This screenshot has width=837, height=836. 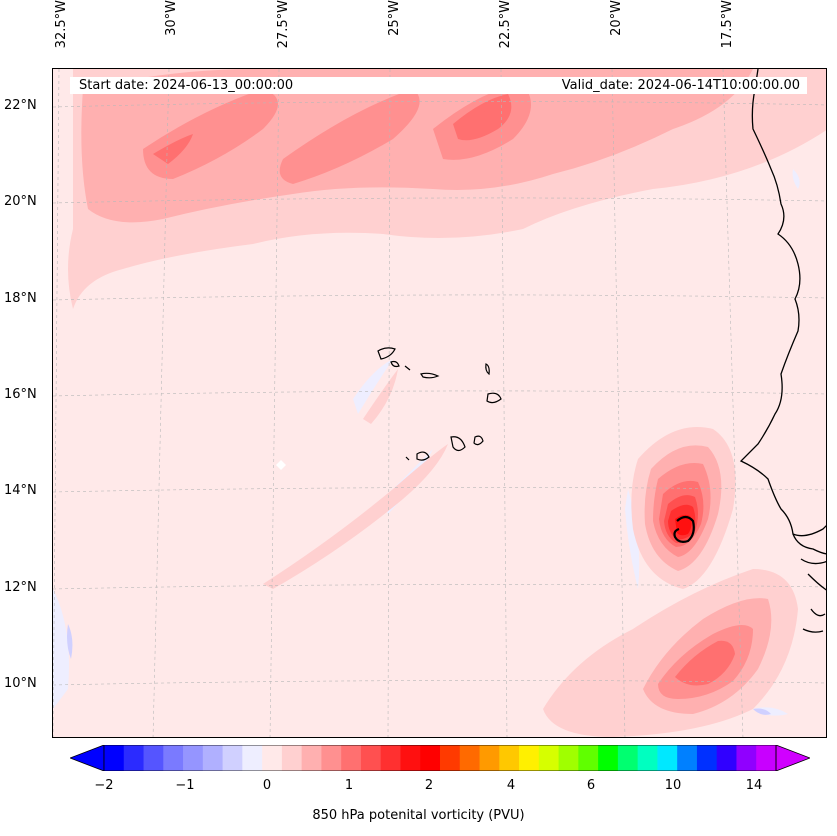 I want to click on cbar-tick-1: 1, so click(x=349, y=785).